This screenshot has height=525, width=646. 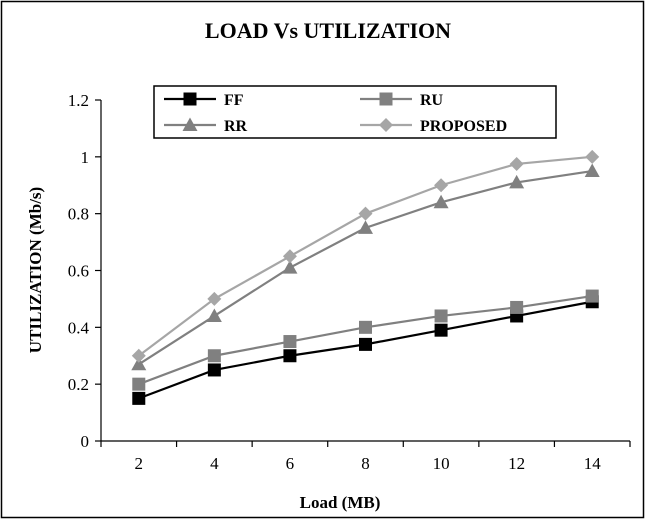 I want to click on legend: FF RU RR PROPOSED, so click(x=355, y=112).